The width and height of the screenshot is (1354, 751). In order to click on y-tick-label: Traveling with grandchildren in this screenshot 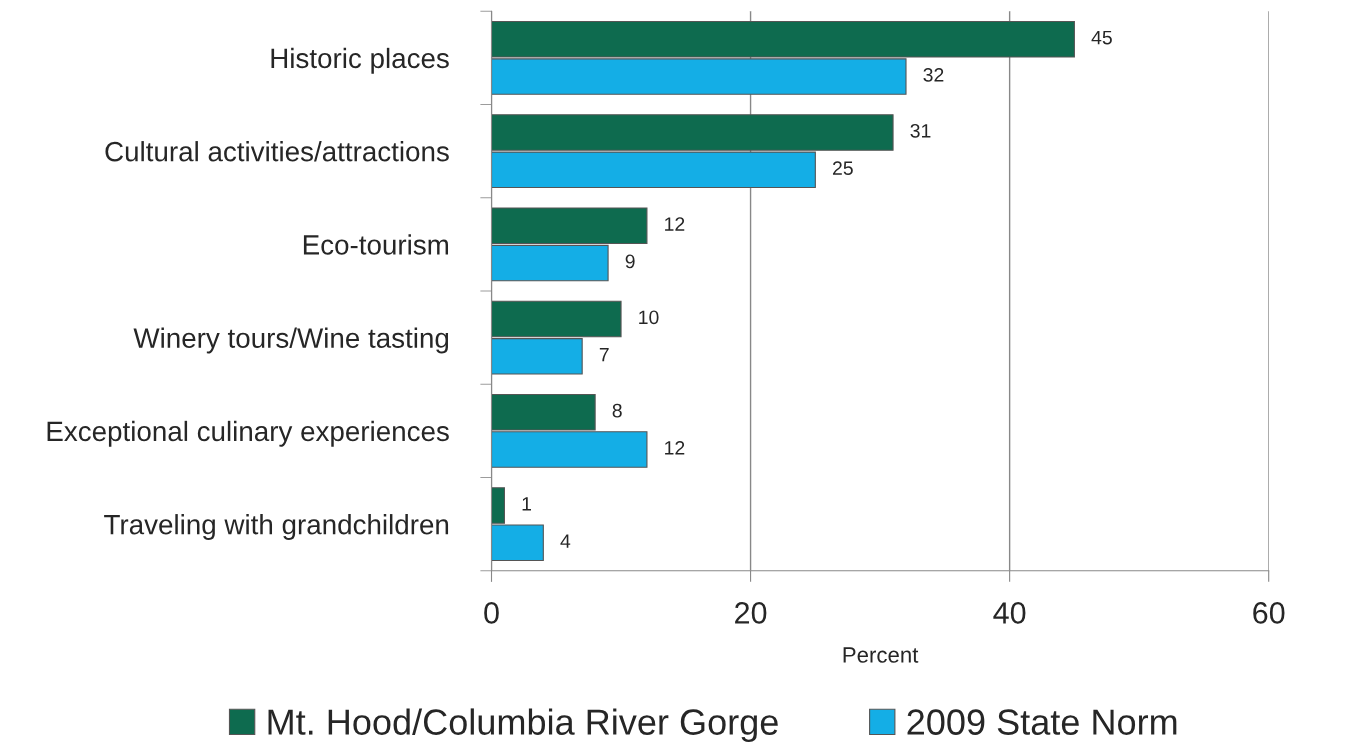, I will do `click(276, 527)`.